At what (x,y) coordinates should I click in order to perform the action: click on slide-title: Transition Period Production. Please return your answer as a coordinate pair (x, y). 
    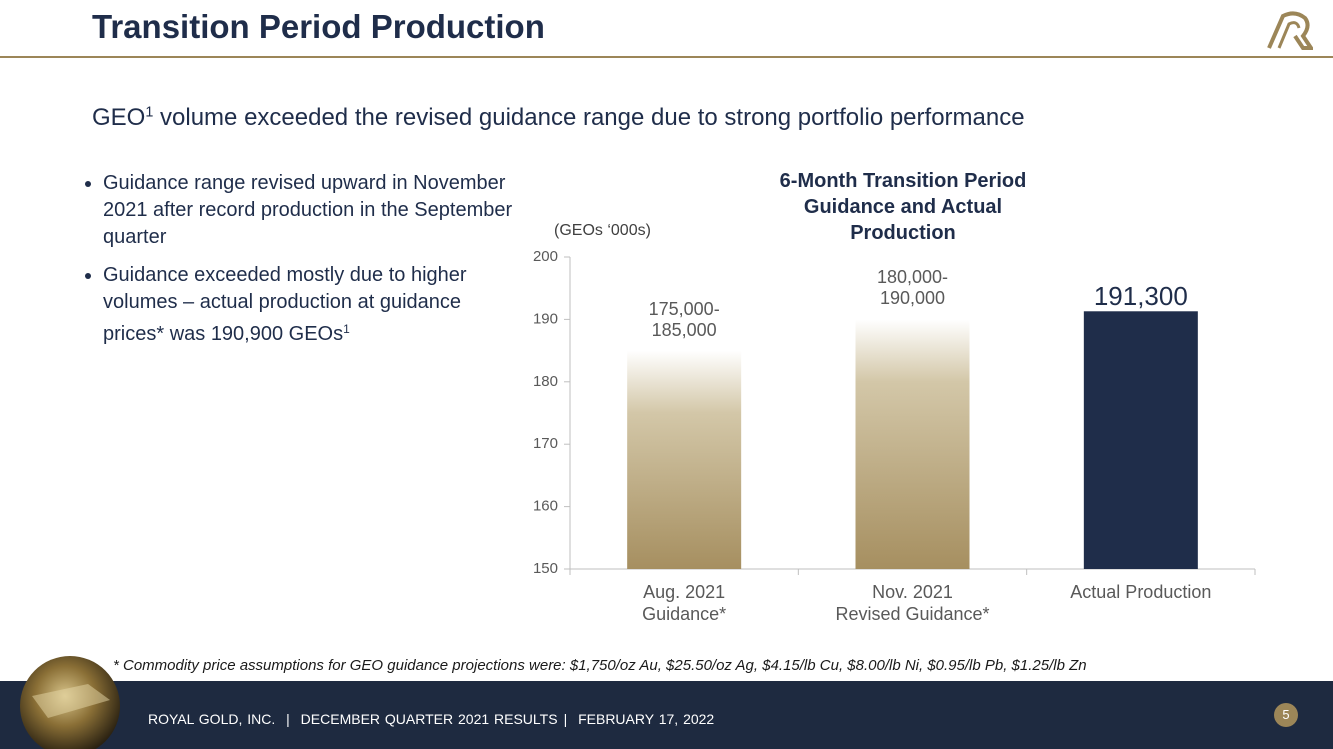
    Looking at the image, I should click on (318, 26).